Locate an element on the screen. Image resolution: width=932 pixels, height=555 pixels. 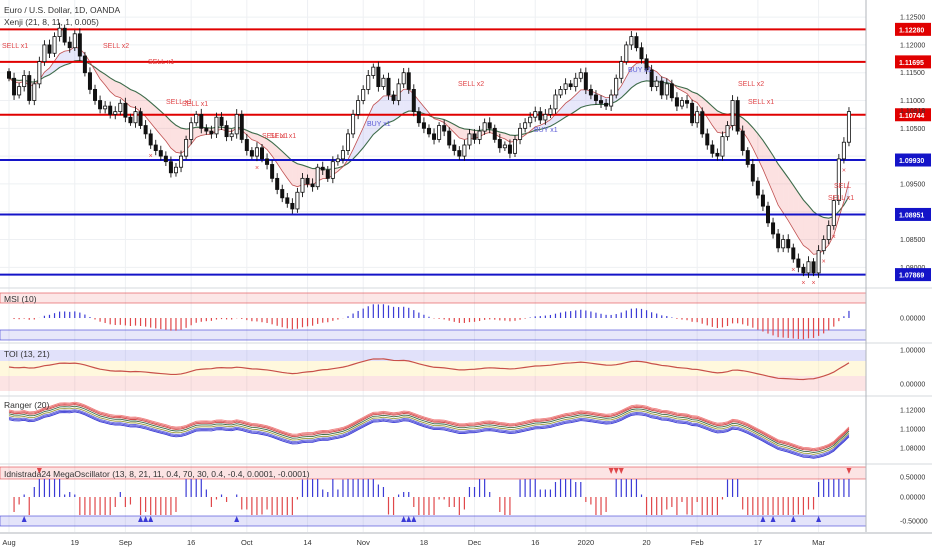
time-tick-label: 18 is located at coordinates (424, 542).